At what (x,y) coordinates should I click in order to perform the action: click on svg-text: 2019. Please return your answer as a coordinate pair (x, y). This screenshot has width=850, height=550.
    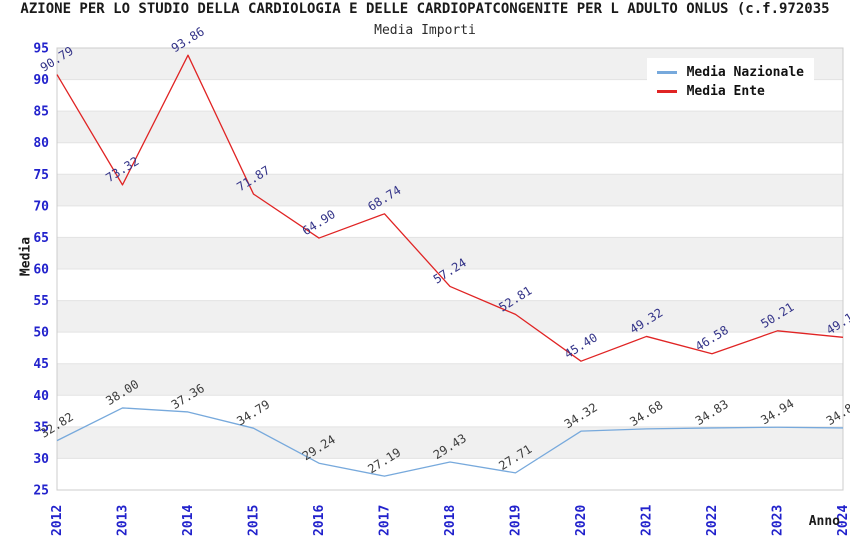
    Looking at the image, I should click on (516, 520).